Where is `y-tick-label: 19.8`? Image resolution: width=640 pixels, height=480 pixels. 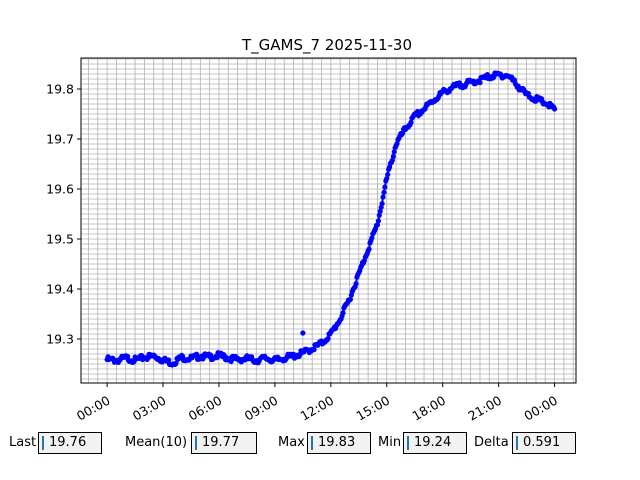
y-tick-label: 19.8 is located at coordinates (60, 89).